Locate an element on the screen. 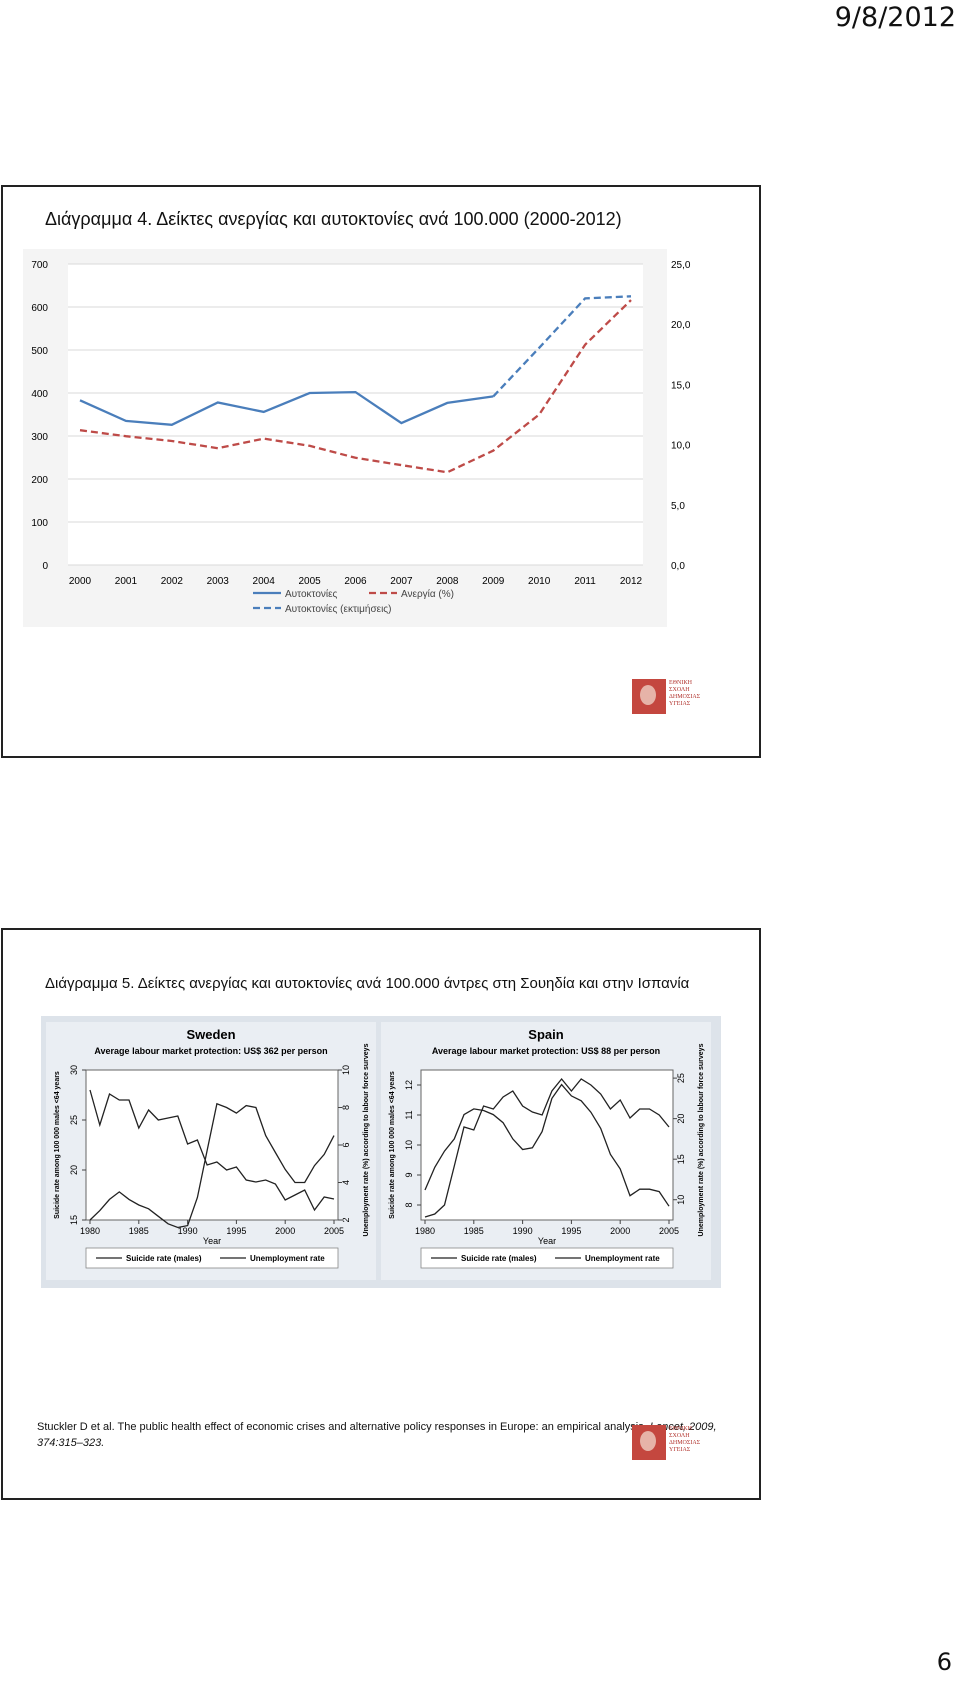 This screenshot has height=1684, width=960. chart1-right-tick-label: 25,0 is located at coordinates (681, 265).